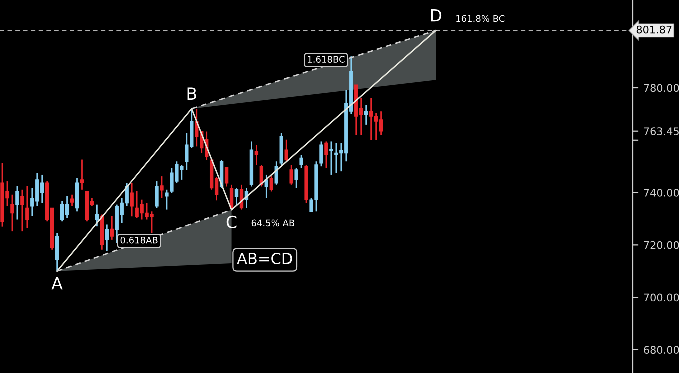 The width and height of the screenshot is (679, 373). I want to click on annotation: A, so click(57, 283).